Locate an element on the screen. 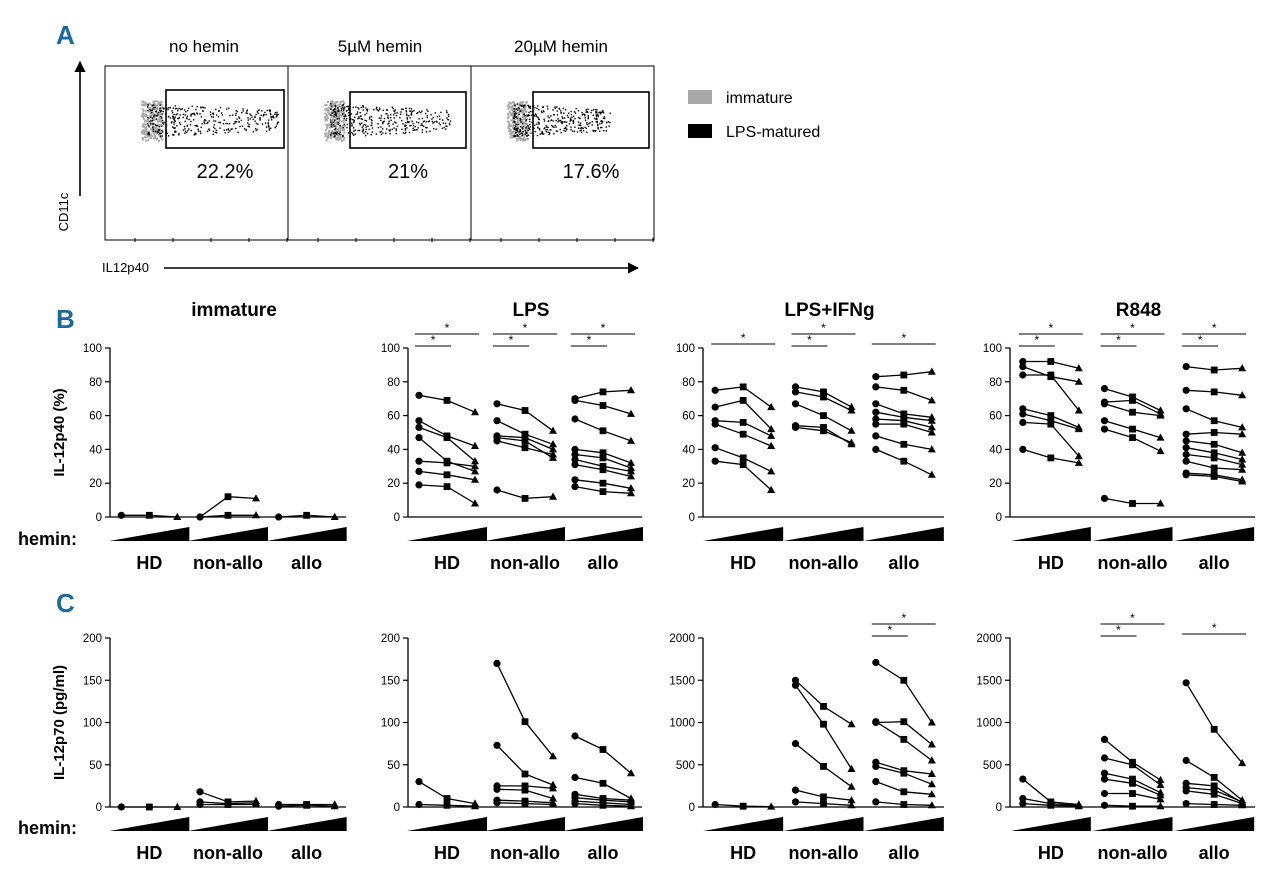 The width and height of the screenshot is (1280, 888). y-axis-title: IL-12p40 (%) is located at coordinates (59, 432).